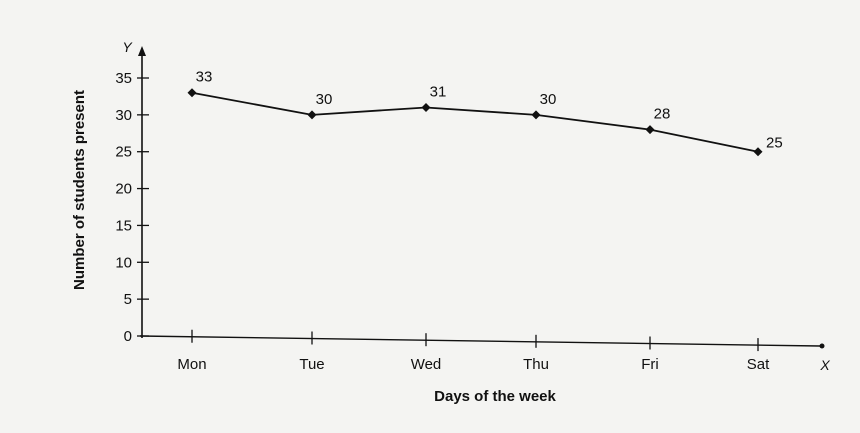 The height and width of the screenshot is (433, 860). What do you see at coordinates (128, 299) in the screenshot?
I see `y-tick-label: 5` at bounding box center [128, 299].